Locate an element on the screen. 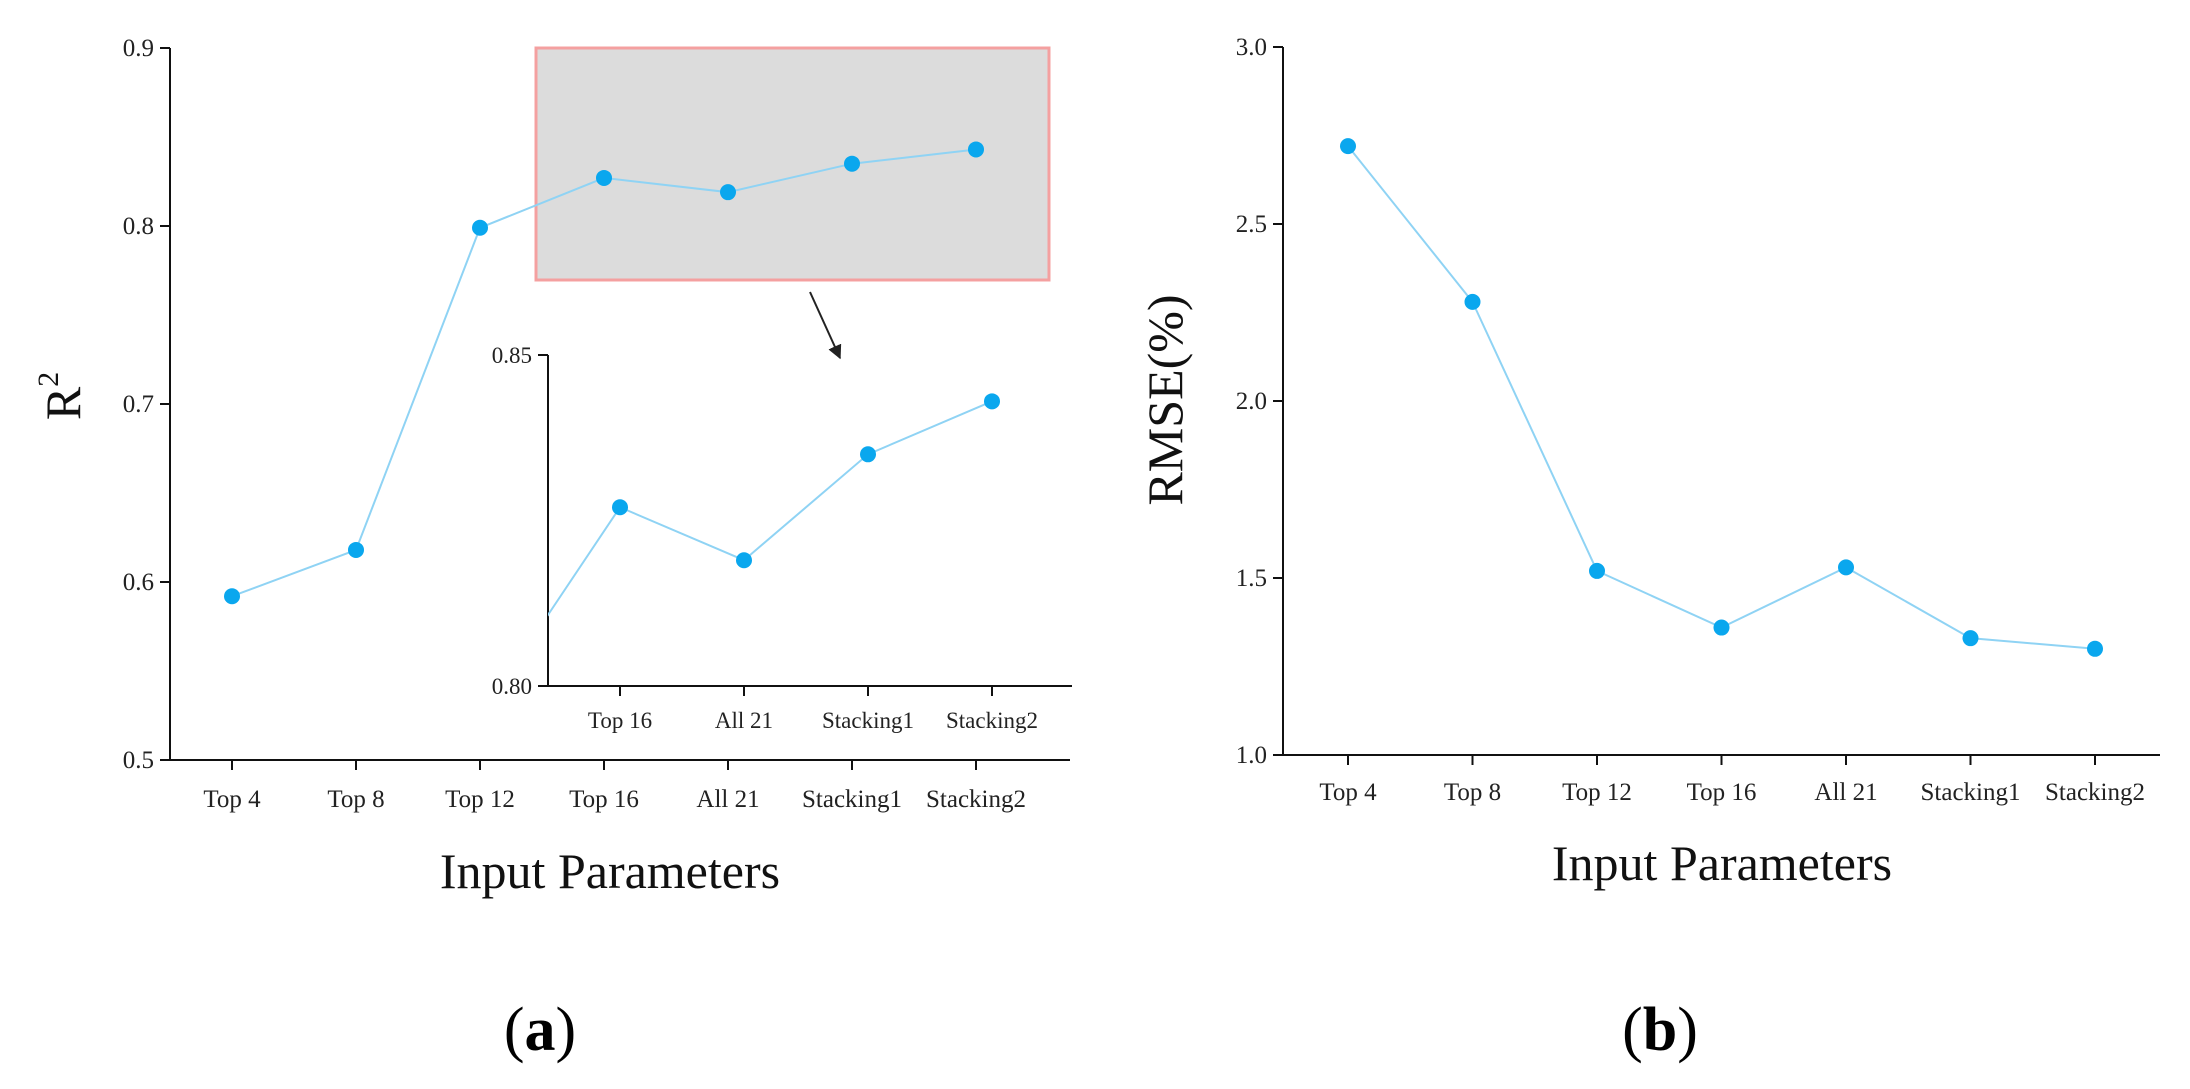 This screenshot has width=2190, height=1089. chart-a-x-tick-label: Top 4 is located at coordinates (232, 799).